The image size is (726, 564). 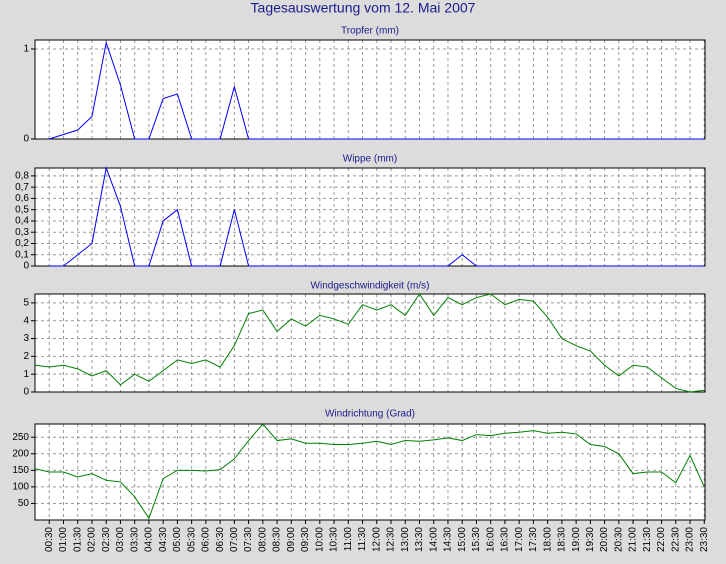 I want to click on x-tick-label: 09:30, so click(x=305, y=539).